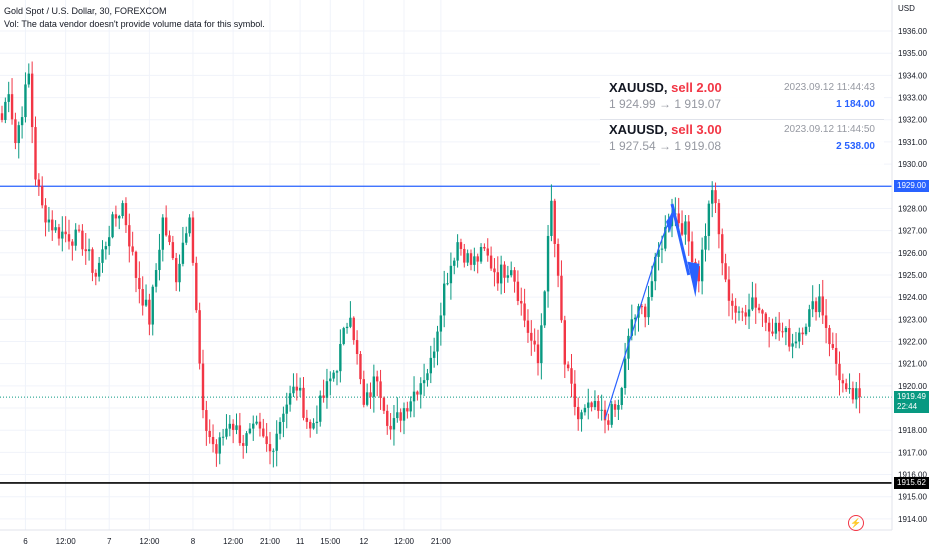 The height and width of the screenshot is (550, 932). I want to click on price-tick-label: 1914.00, so click(912, 519).